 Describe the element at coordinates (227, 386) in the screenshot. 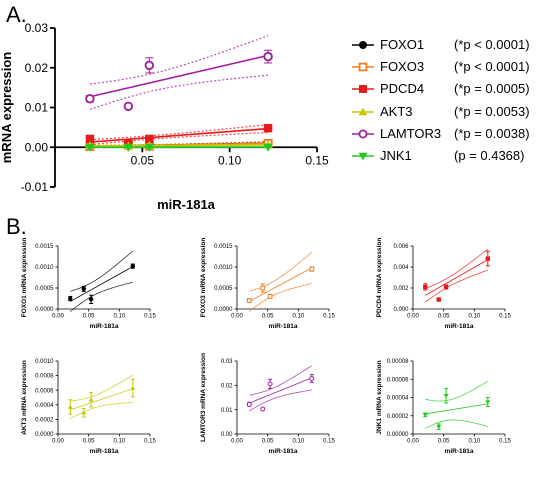

I see `y-tick-label: 0.02` at that location.